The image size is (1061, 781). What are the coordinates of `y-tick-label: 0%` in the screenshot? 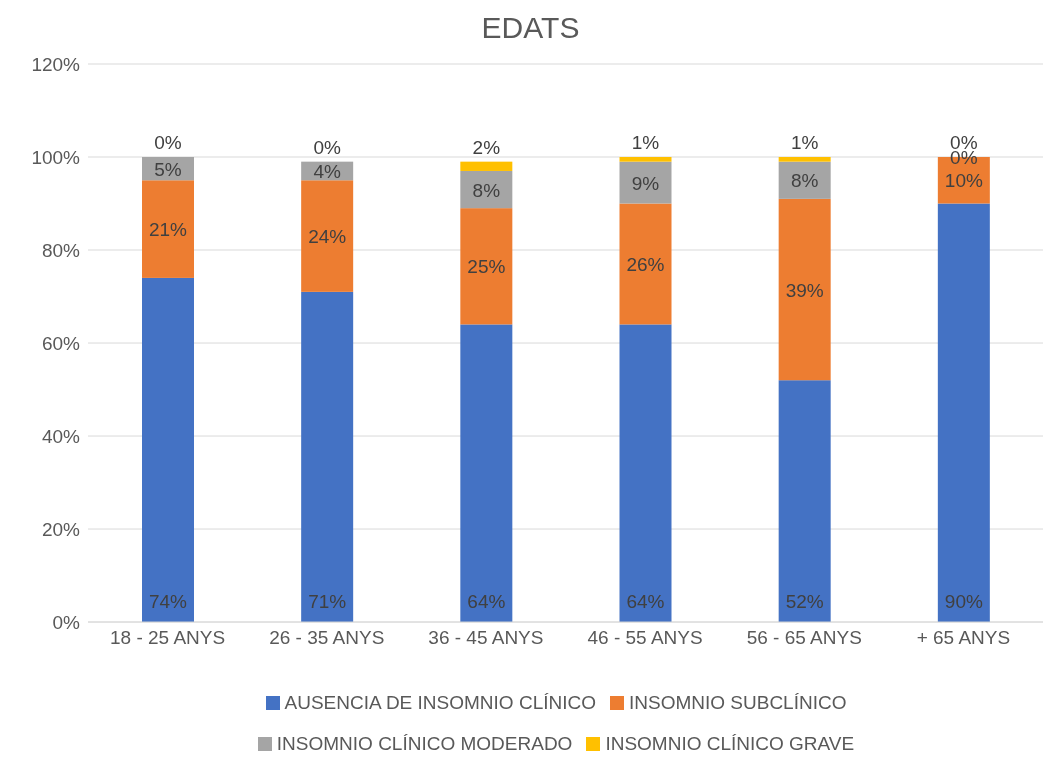 It's located at (66, 622).